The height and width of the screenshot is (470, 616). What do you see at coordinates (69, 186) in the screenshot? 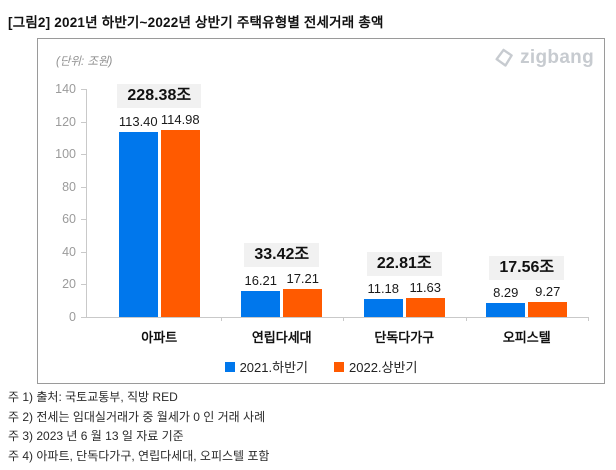
I see `y-tick-label: 80` at bounding box center [69, 186].